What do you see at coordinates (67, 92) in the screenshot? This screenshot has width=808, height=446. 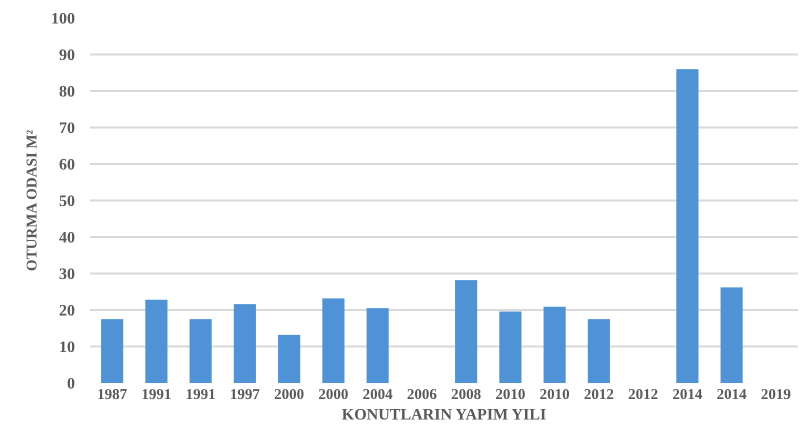 I see `y-tick-label: 80` at bounding box center [67, 92].